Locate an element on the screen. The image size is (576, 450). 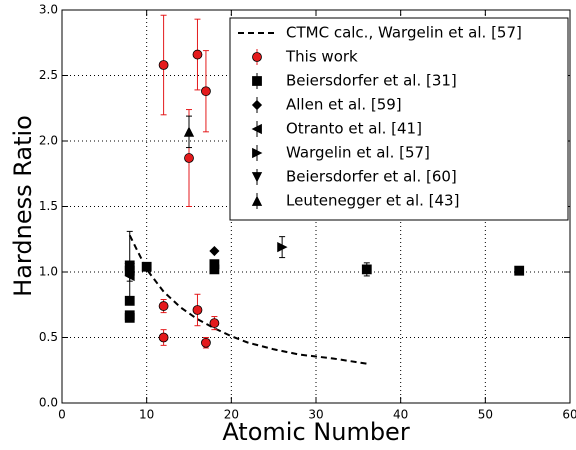
y-tick-label: 1.0 is located at coordinates (48, 272).